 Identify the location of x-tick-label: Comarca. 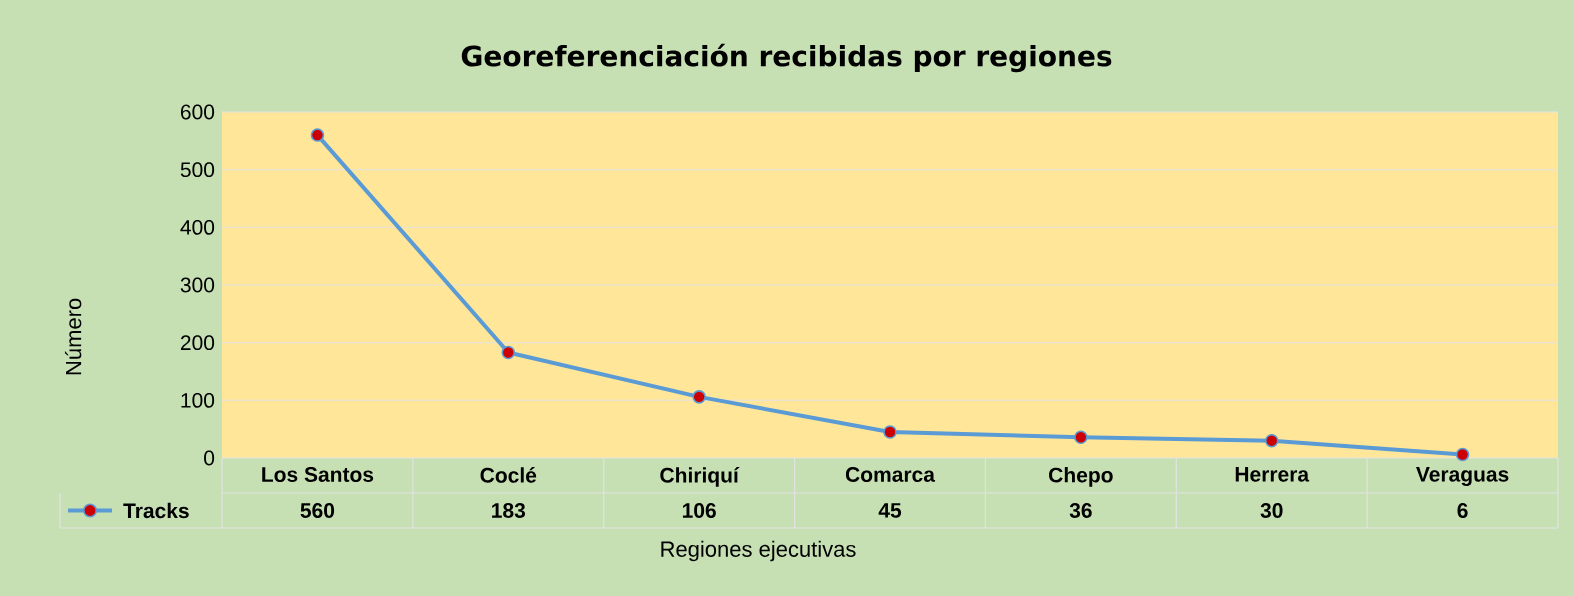
(890, 474).